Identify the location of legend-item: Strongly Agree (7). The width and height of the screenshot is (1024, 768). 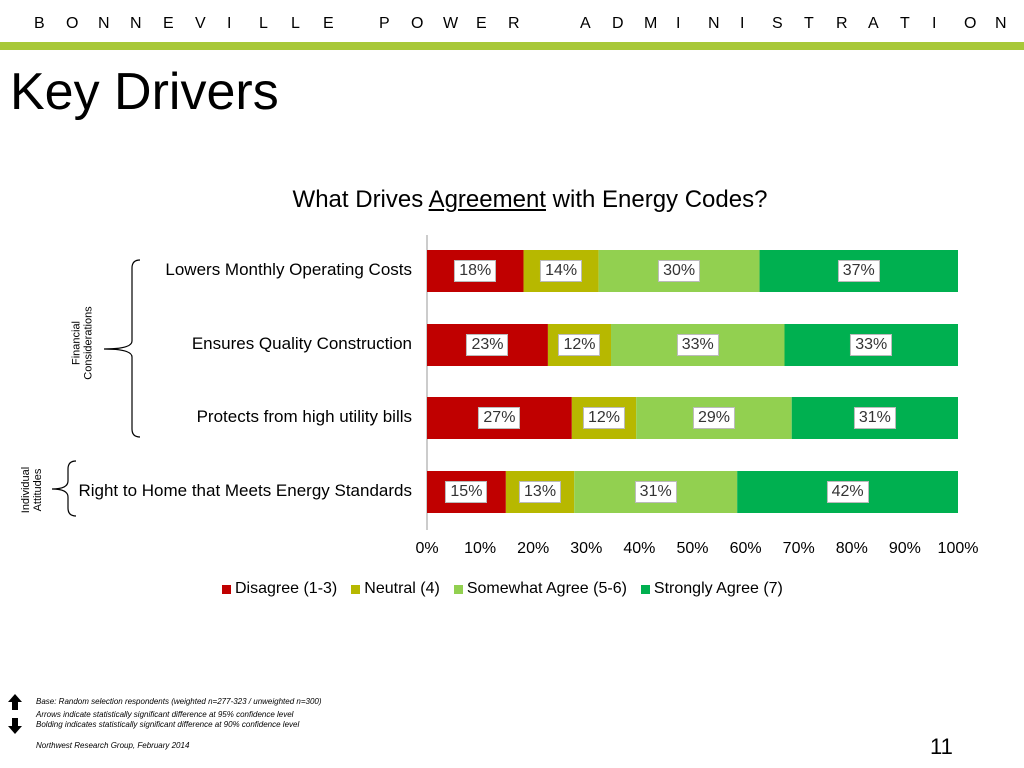
(711, 589).